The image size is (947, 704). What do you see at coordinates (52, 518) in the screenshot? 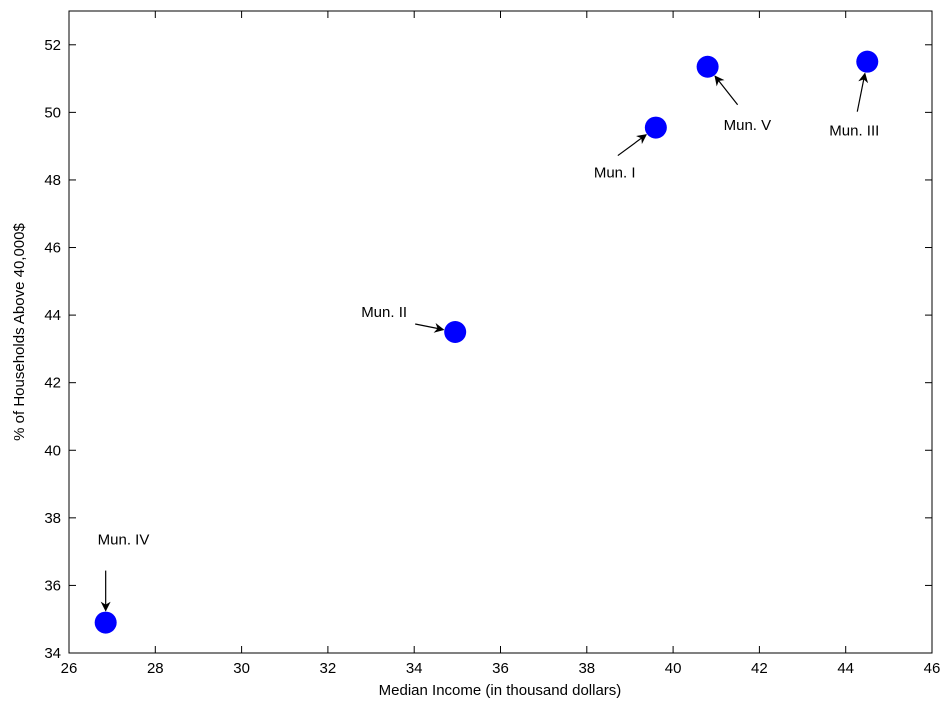
I see `y-tick-label: 38` at bounding box center [52, 518].